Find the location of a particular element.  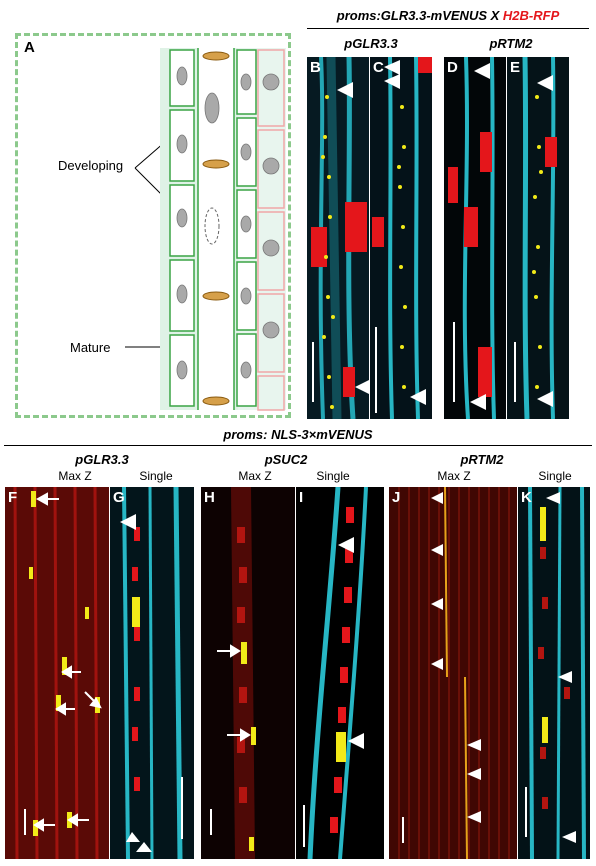

sub-prtm2-bottom: pRTM2 is located at coordinates (482, 459).